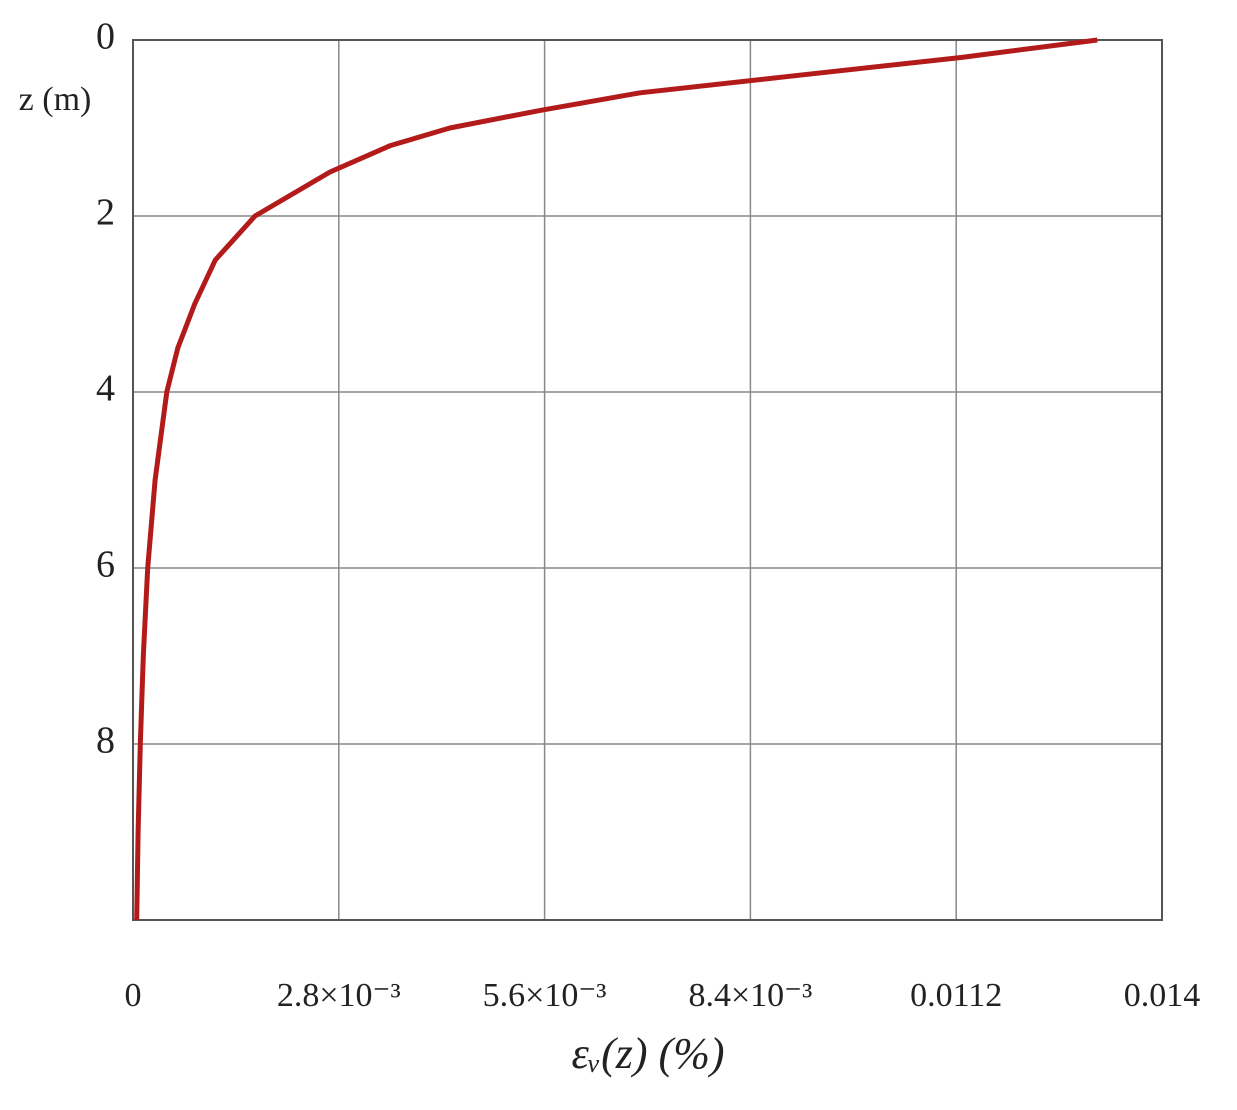 This screenshot has height=1110, width=1237. What do you see at coordinates (105, 37) in the screenshot?
I see `y-tick-label: 0` at bounding box center [105, 37].